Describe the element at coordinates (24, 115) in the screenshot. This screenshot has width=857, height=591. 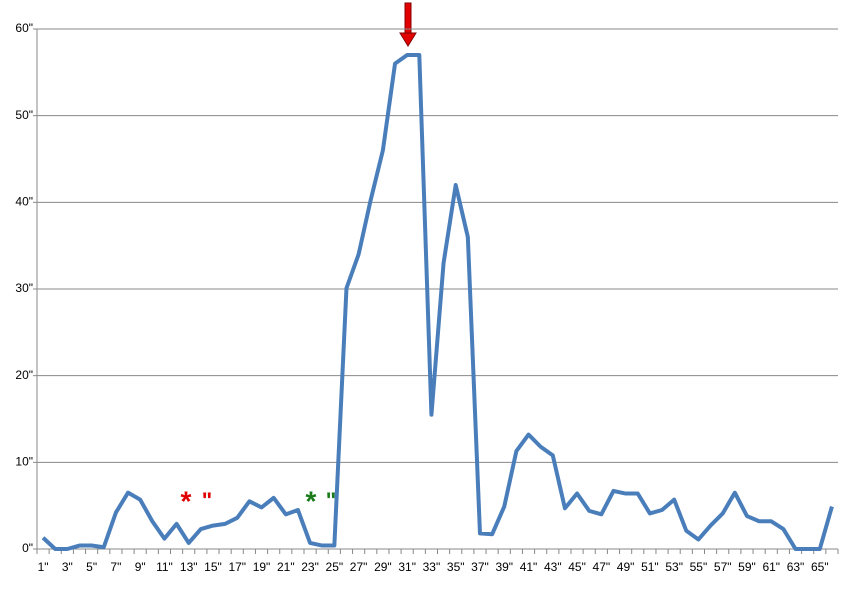
I see `y-tick-label: 50"` at that location.